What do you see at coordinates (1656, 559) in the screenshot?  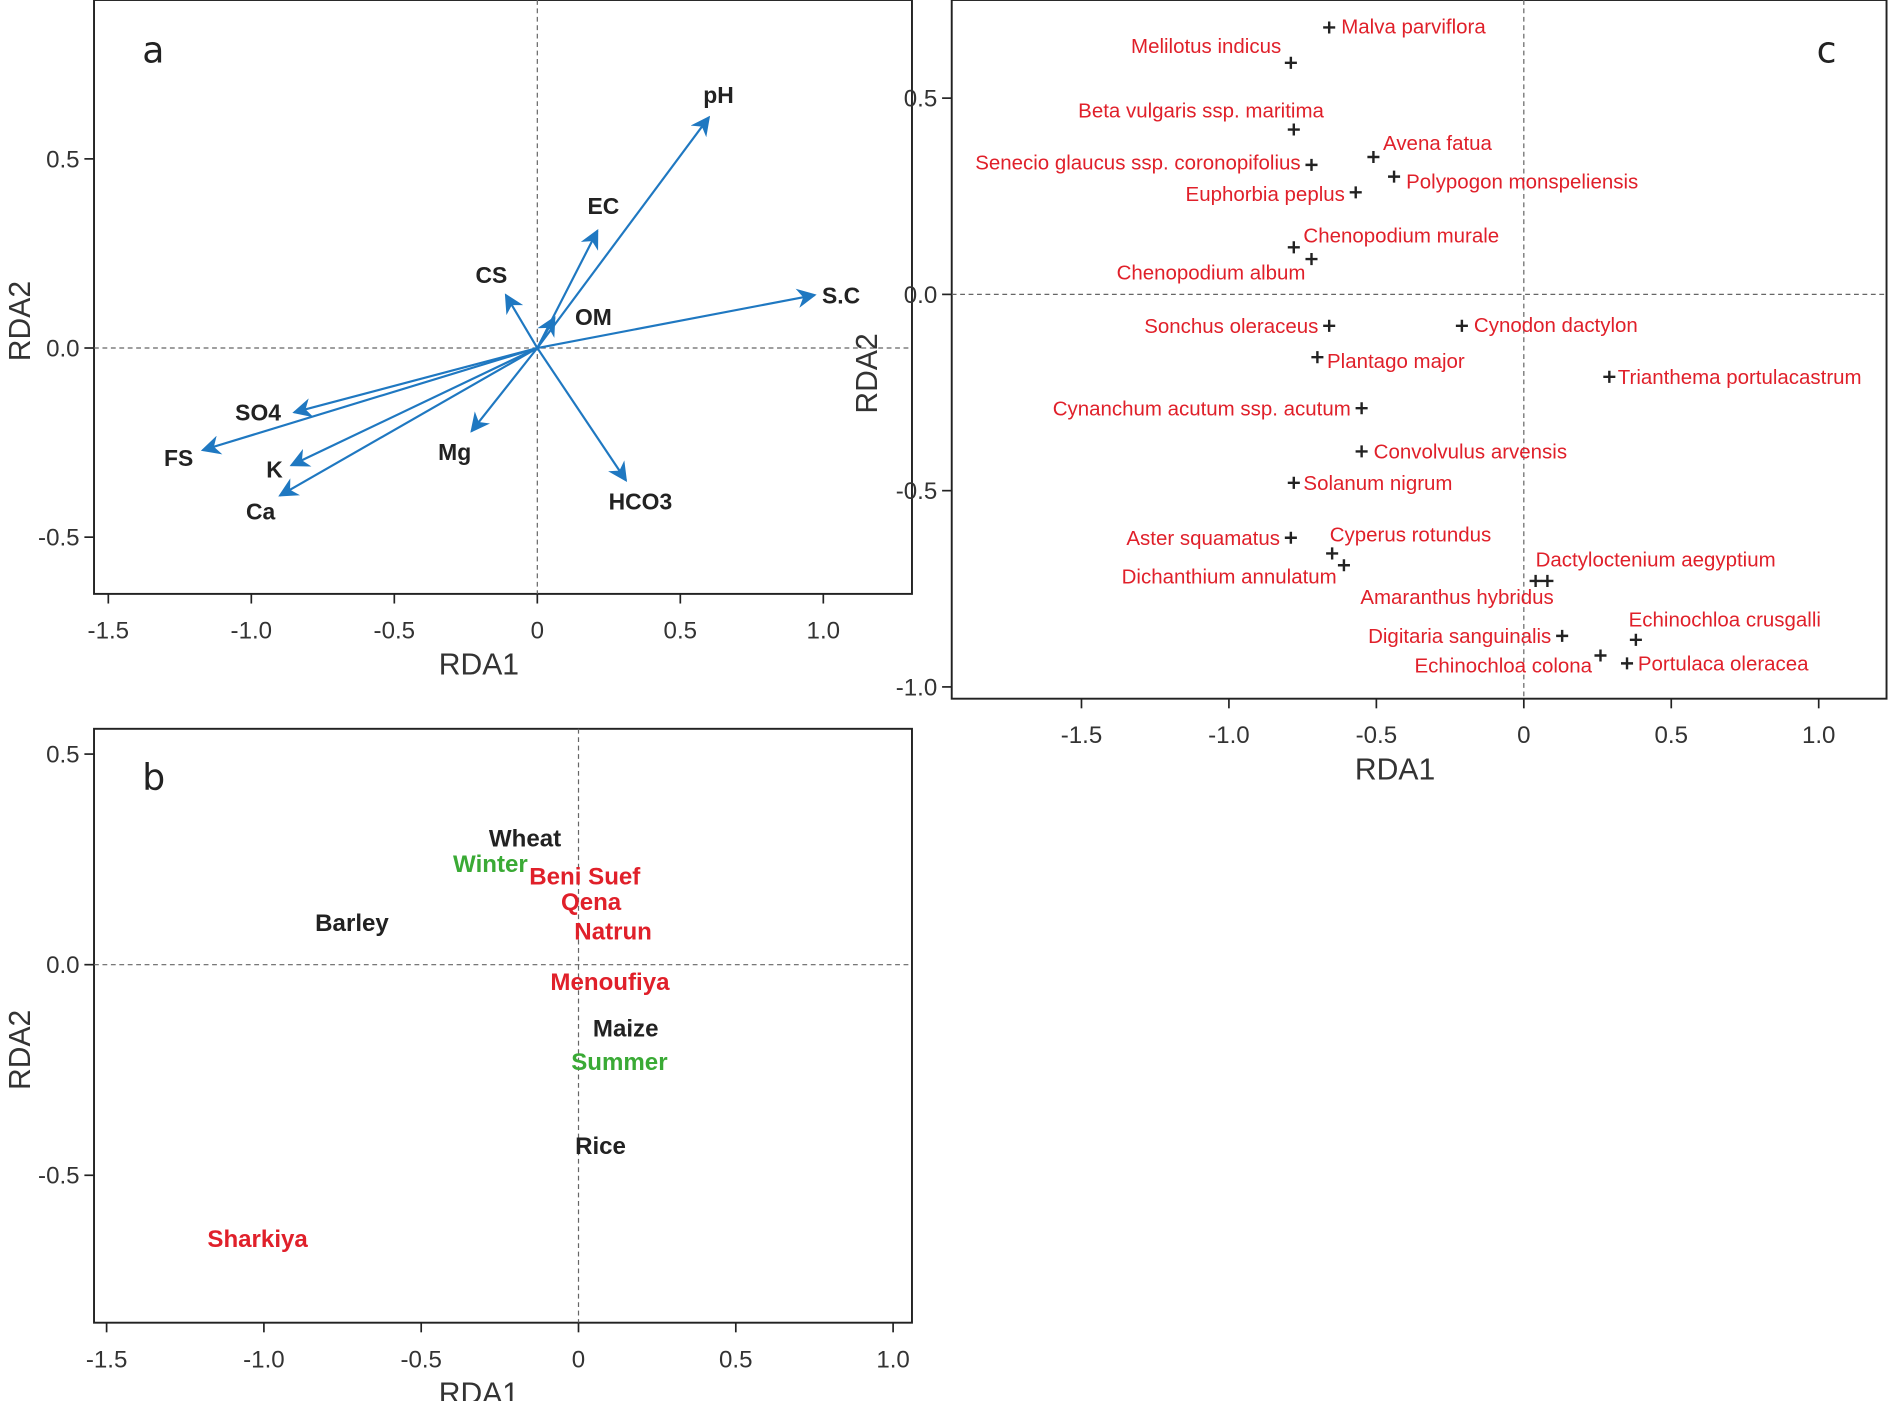 I see `species-label: Dactyloctenium aegyptium` at bounding box center [1656, 559].